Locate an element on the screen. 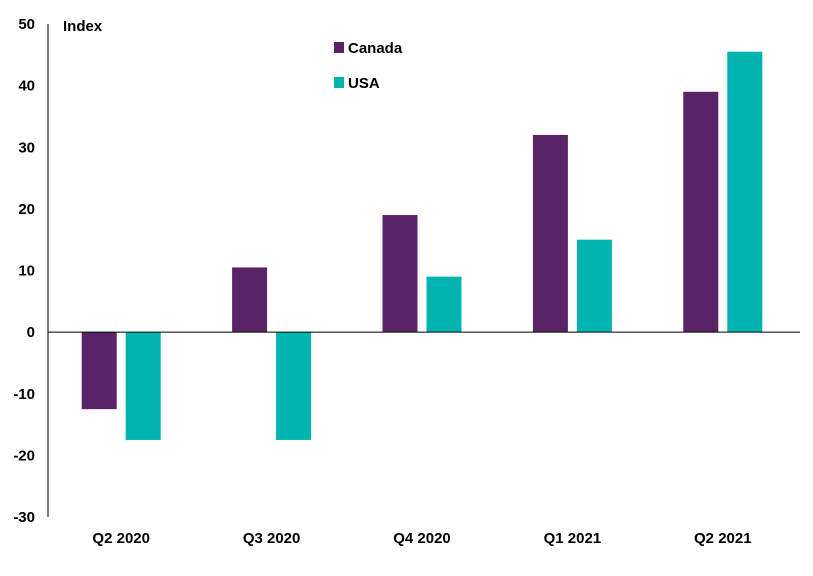 Image resolution: width=813 pixels, height=576 pixels. x-tick-label: Q2 2021 is located at coordinates (723, 538).